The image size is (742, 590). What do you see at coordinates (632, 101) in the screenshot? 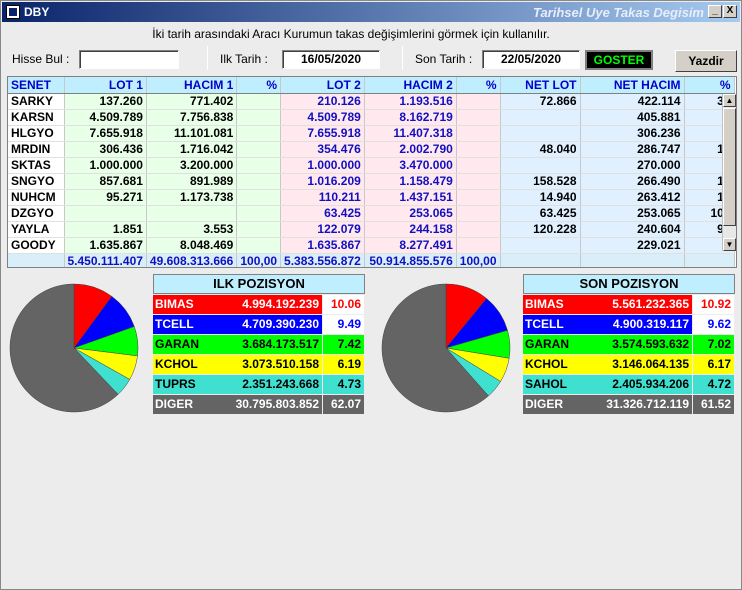
I see `table-cell: 422.114` at bounding box center [632, 101].